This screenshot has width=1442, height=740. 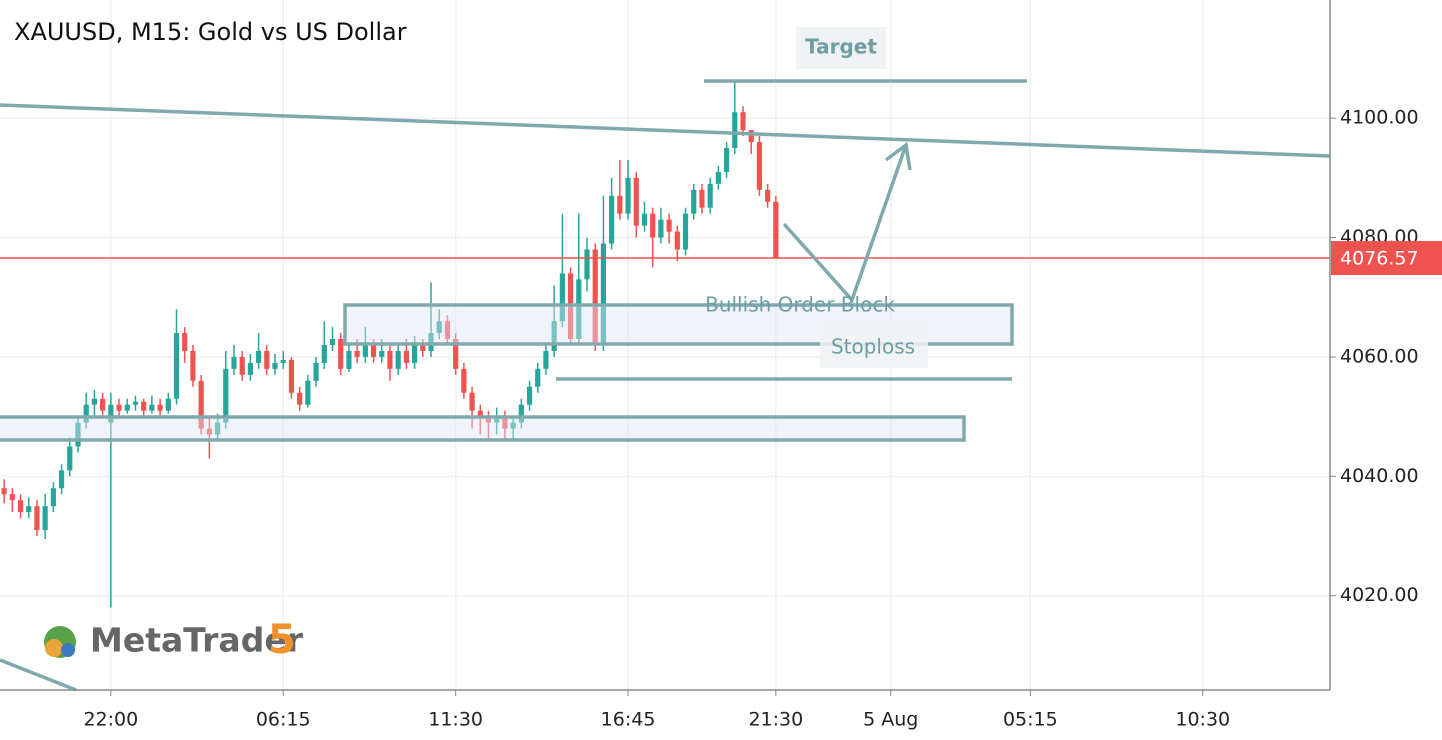 I want to click on y-tick-label: 4060.00, so click(x=1379, y=356).